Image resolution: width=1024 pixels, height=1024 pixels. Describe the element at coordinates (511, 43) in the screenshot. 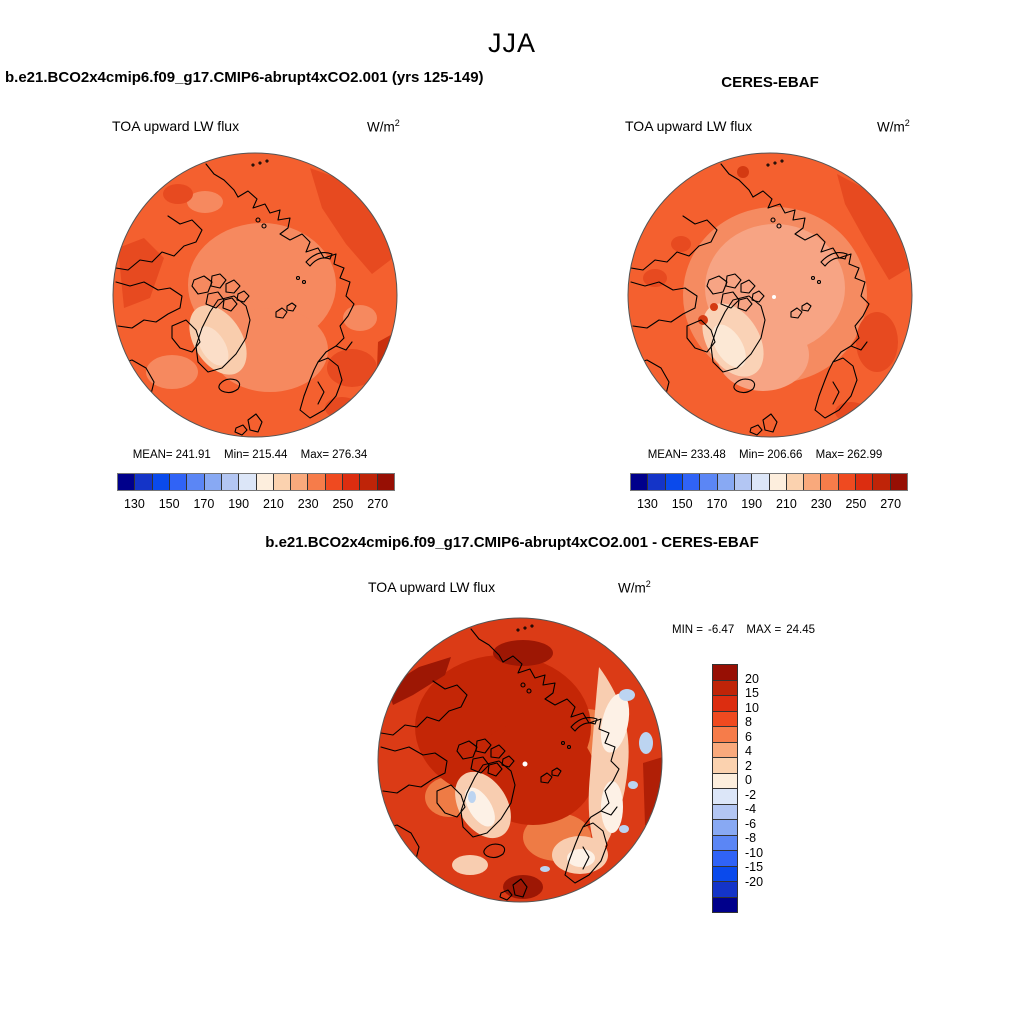

I see `page-title: JJA` at that location.